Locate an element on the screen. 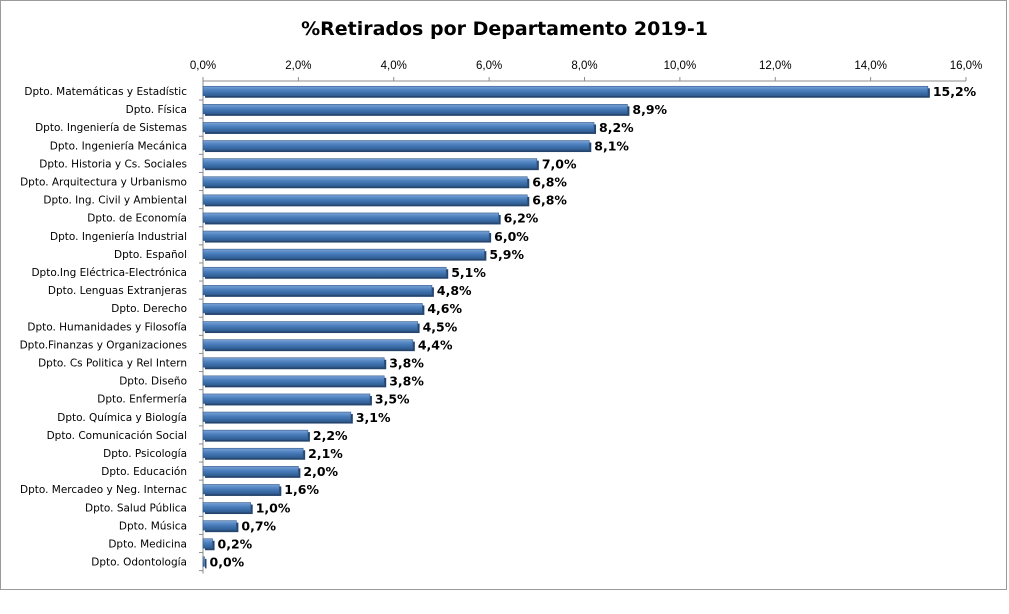 This screenshot has width=1009, height=614. data-label: 2,2% is located at coordinates (330, 435).